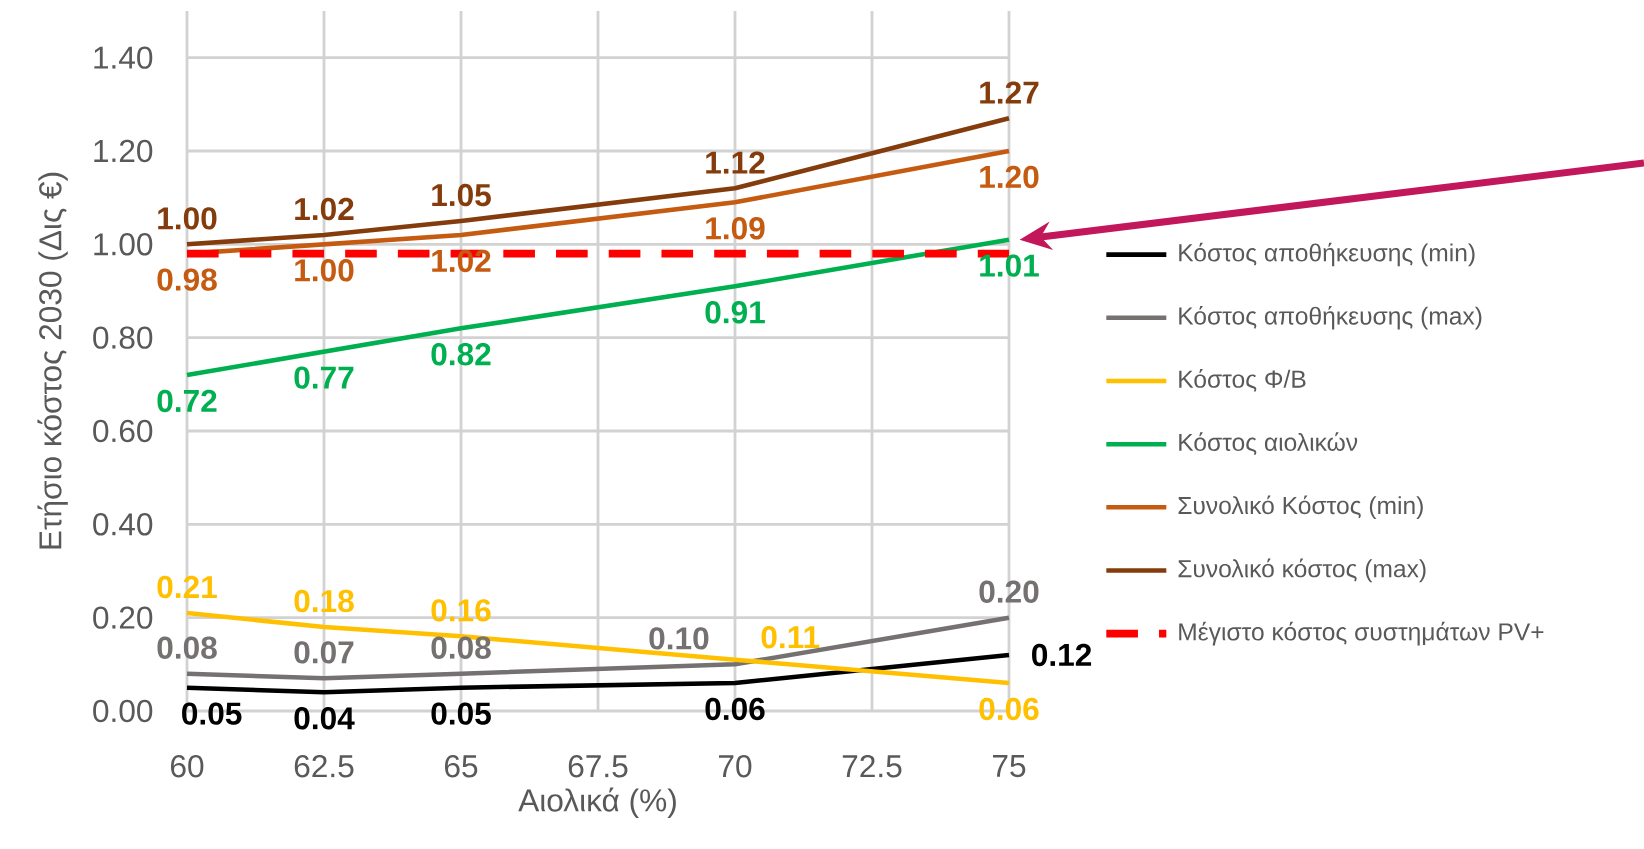 This screenshot has height=849, width=1644. What do you see at coordinates (324, 718) in the screenshot?
I see `data-label: 0.04` at bounding box center [324, 718].